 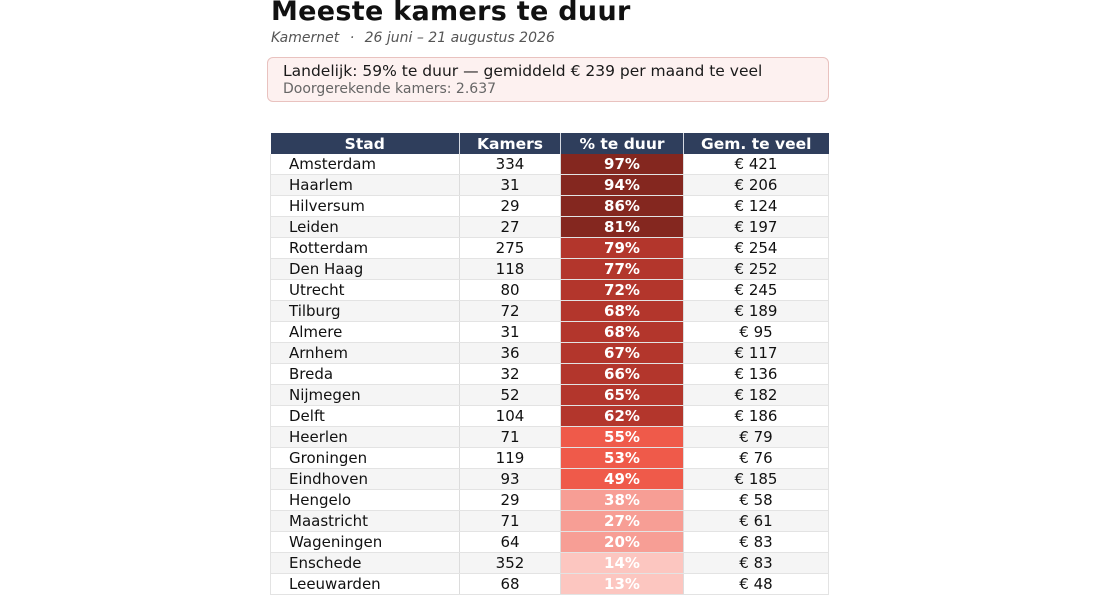 I want to click on column-header-stad: Stad, so click(x=365, y=143).